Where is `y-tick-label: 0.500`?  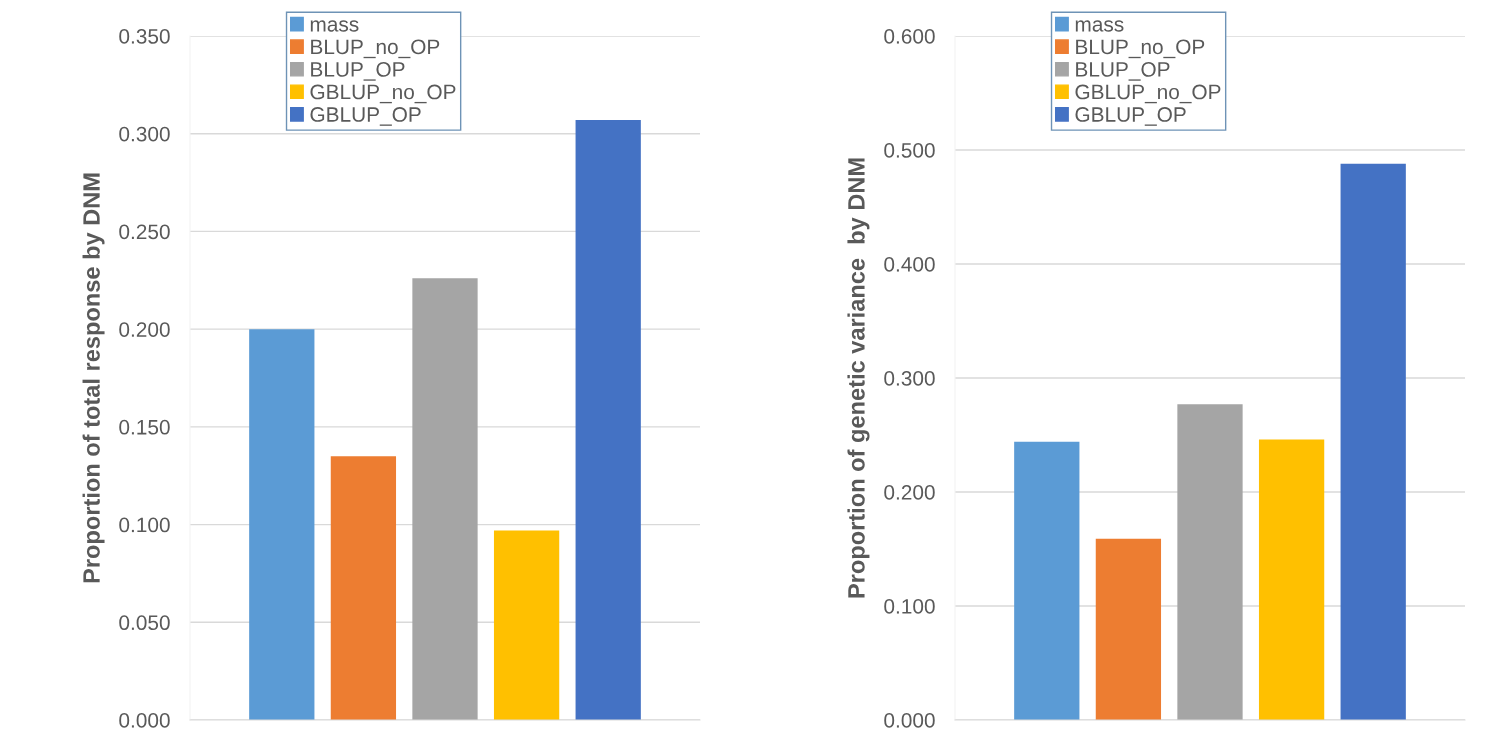 y-tick-label: 0.500 is located at coordinates (909, 150).